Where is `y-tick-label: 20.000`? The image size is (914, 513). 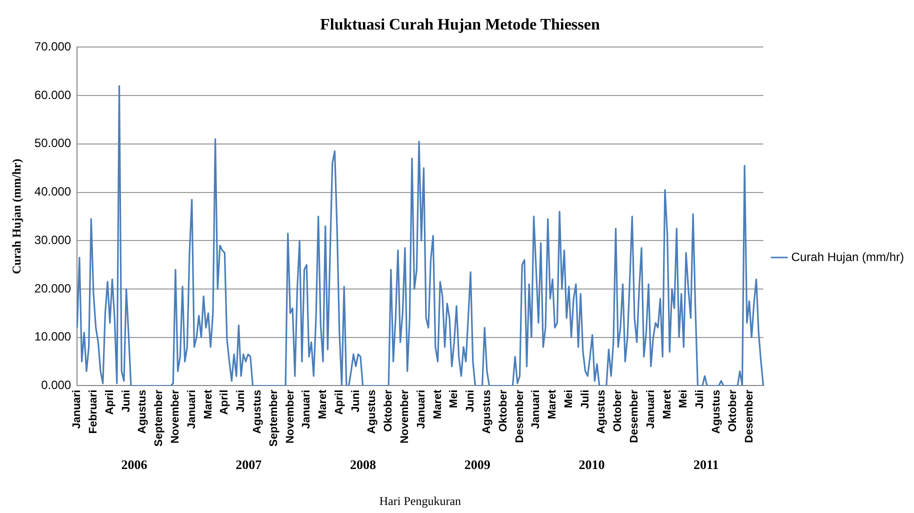 y-tick-label: 20.000 is located at coordinates (53, 288).